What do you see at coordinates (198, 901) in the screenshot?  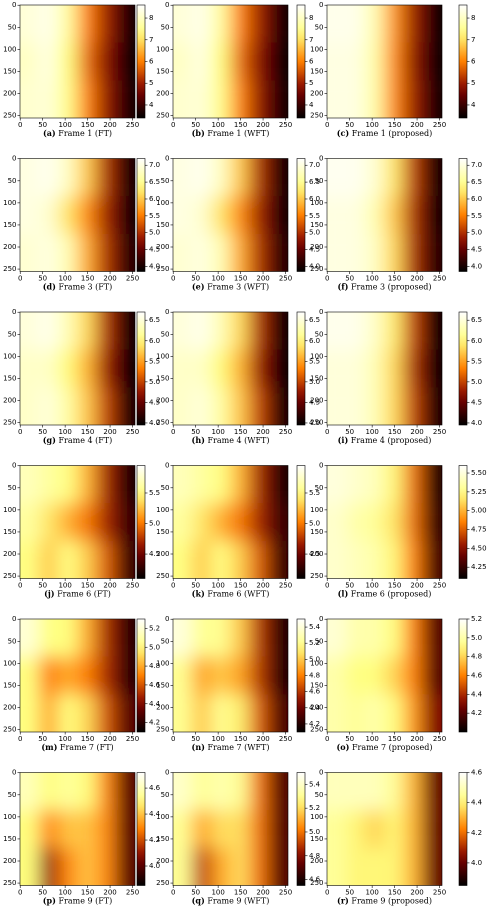 I see `caption-label: (q)` at bounding box center [198, 901].